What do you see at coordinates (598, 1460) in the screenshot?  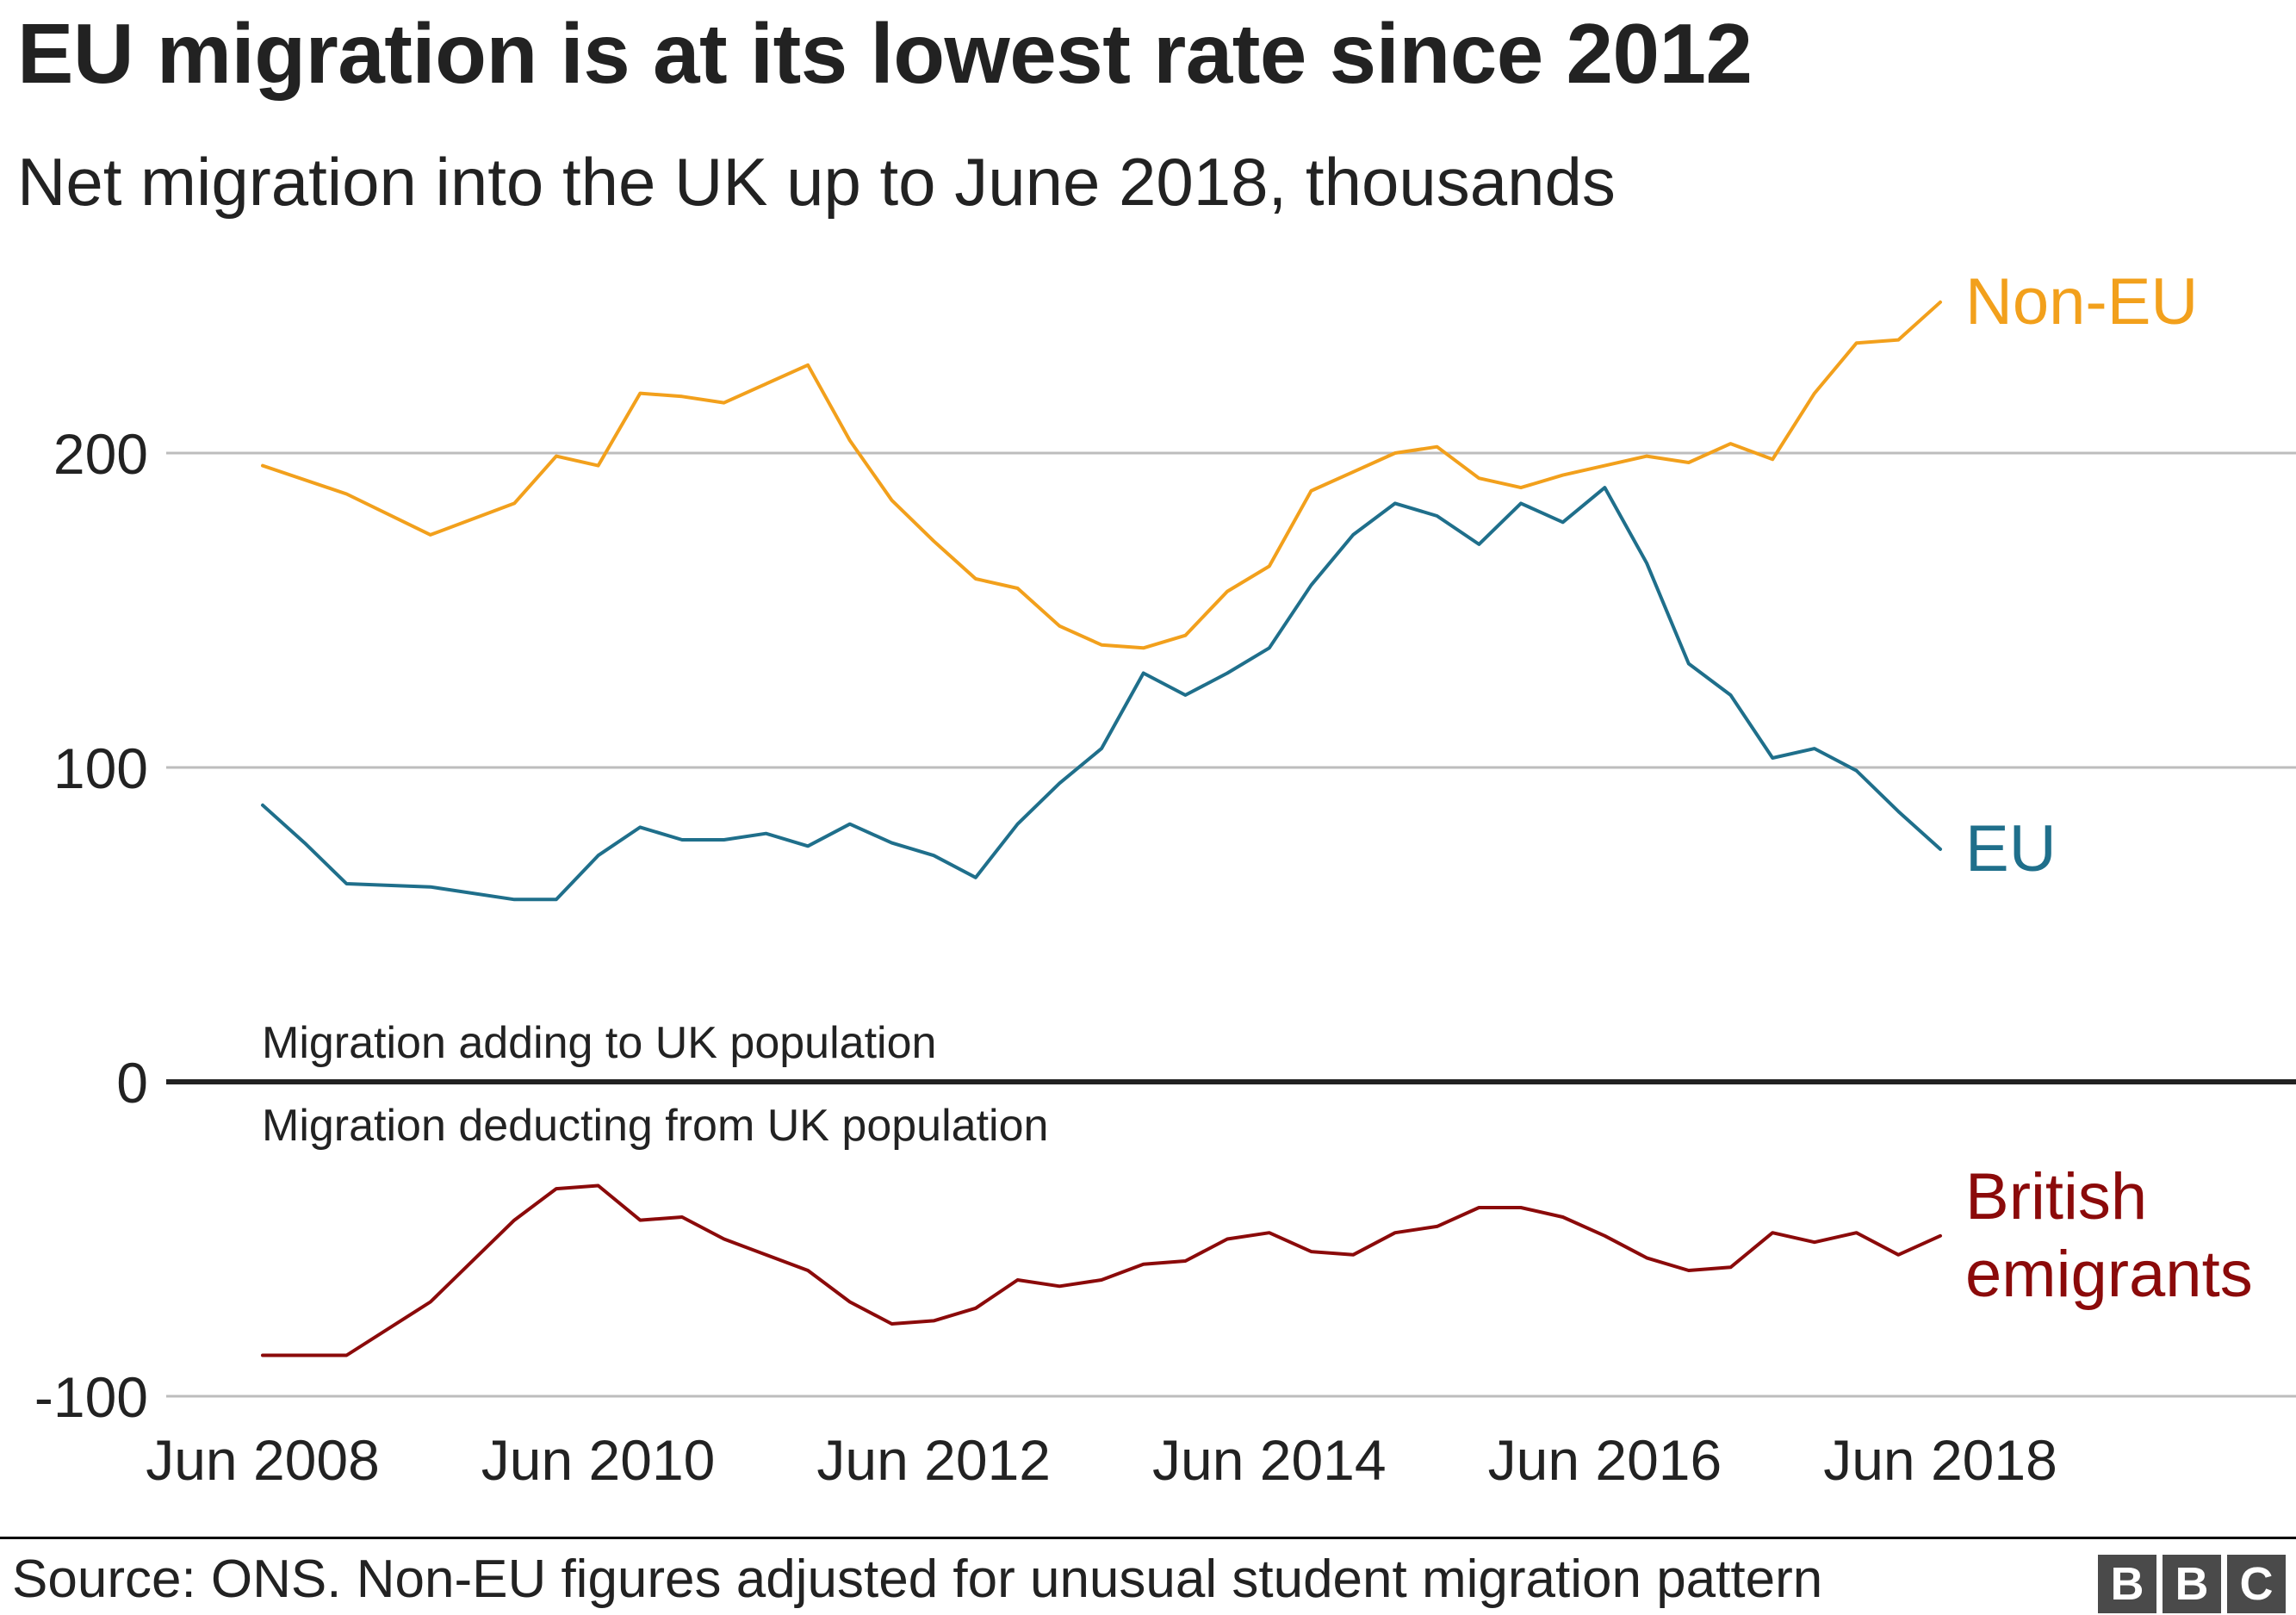 I see `x-tick-label: Jun 2010` at bounding box center [598, 1460].